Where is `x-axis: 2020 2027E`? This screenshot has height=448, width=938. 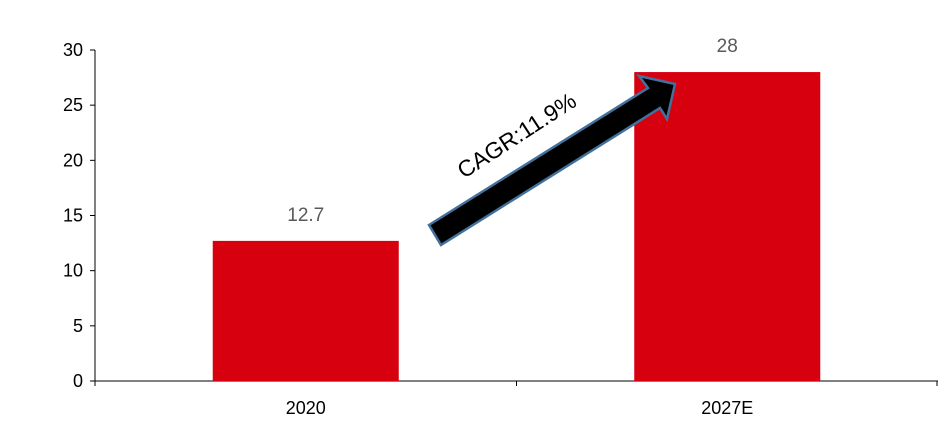
x-axis: 2020 2027E is located at coordinates (516, 399).